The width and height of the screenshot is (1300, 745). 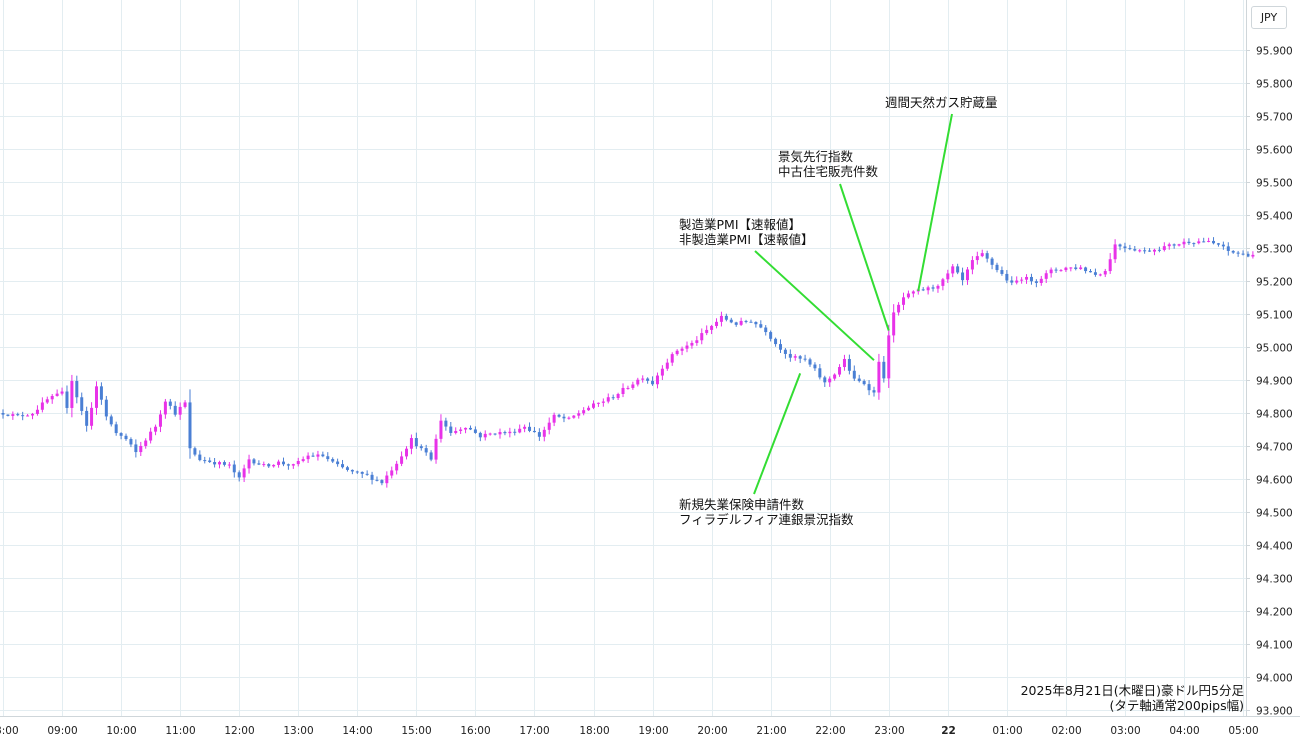 I want to click on y-tick-label: 94.200, so click(x=1274, y=613).